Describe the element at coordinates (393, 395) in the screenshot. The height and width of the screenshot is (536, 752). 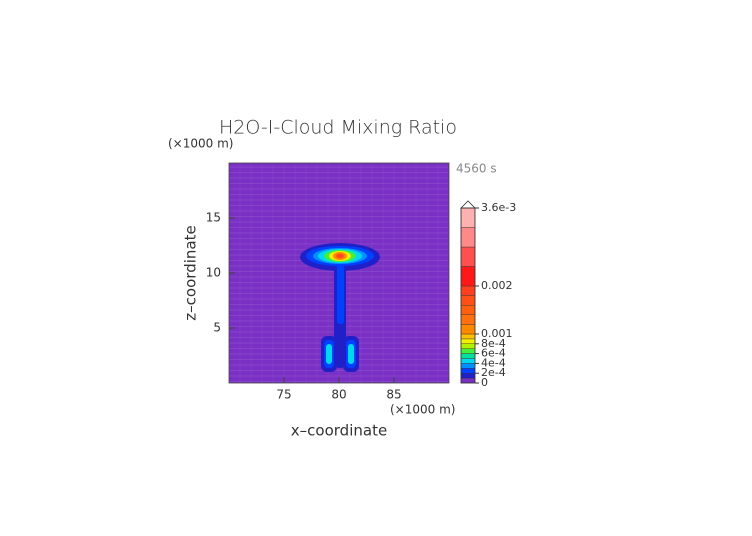
I see `x-tick-label: 85` at that location.